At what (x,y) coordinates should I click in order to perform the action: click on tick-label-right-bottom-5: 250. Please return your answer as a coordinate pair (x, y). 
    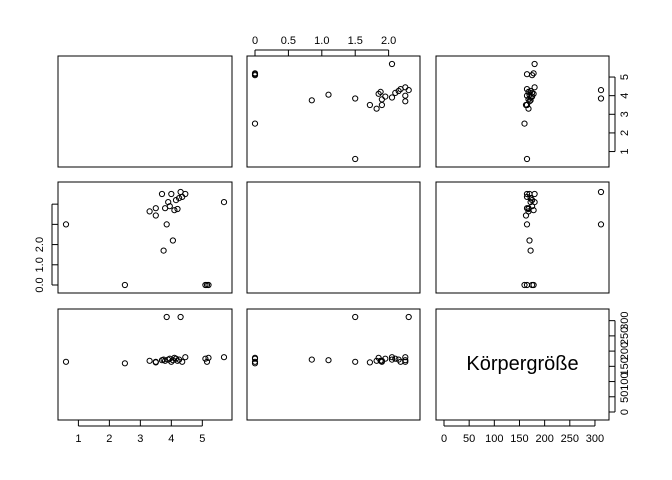
    Looking at the image, I should click on (625, 336).